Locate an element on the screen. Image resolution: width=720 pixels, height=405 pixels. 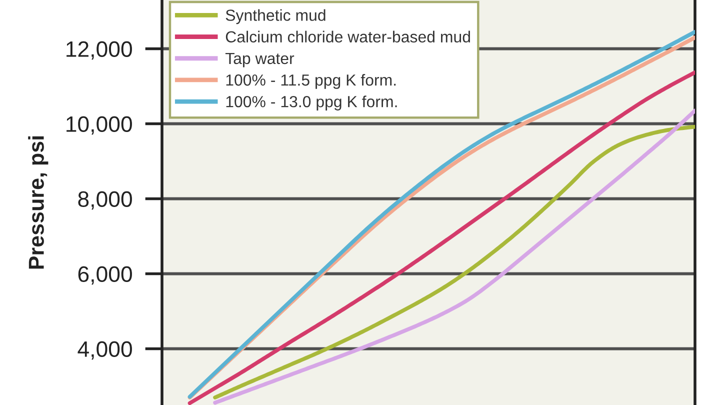
y-tick-label: 12,000 is located at coordinates (99, 50).